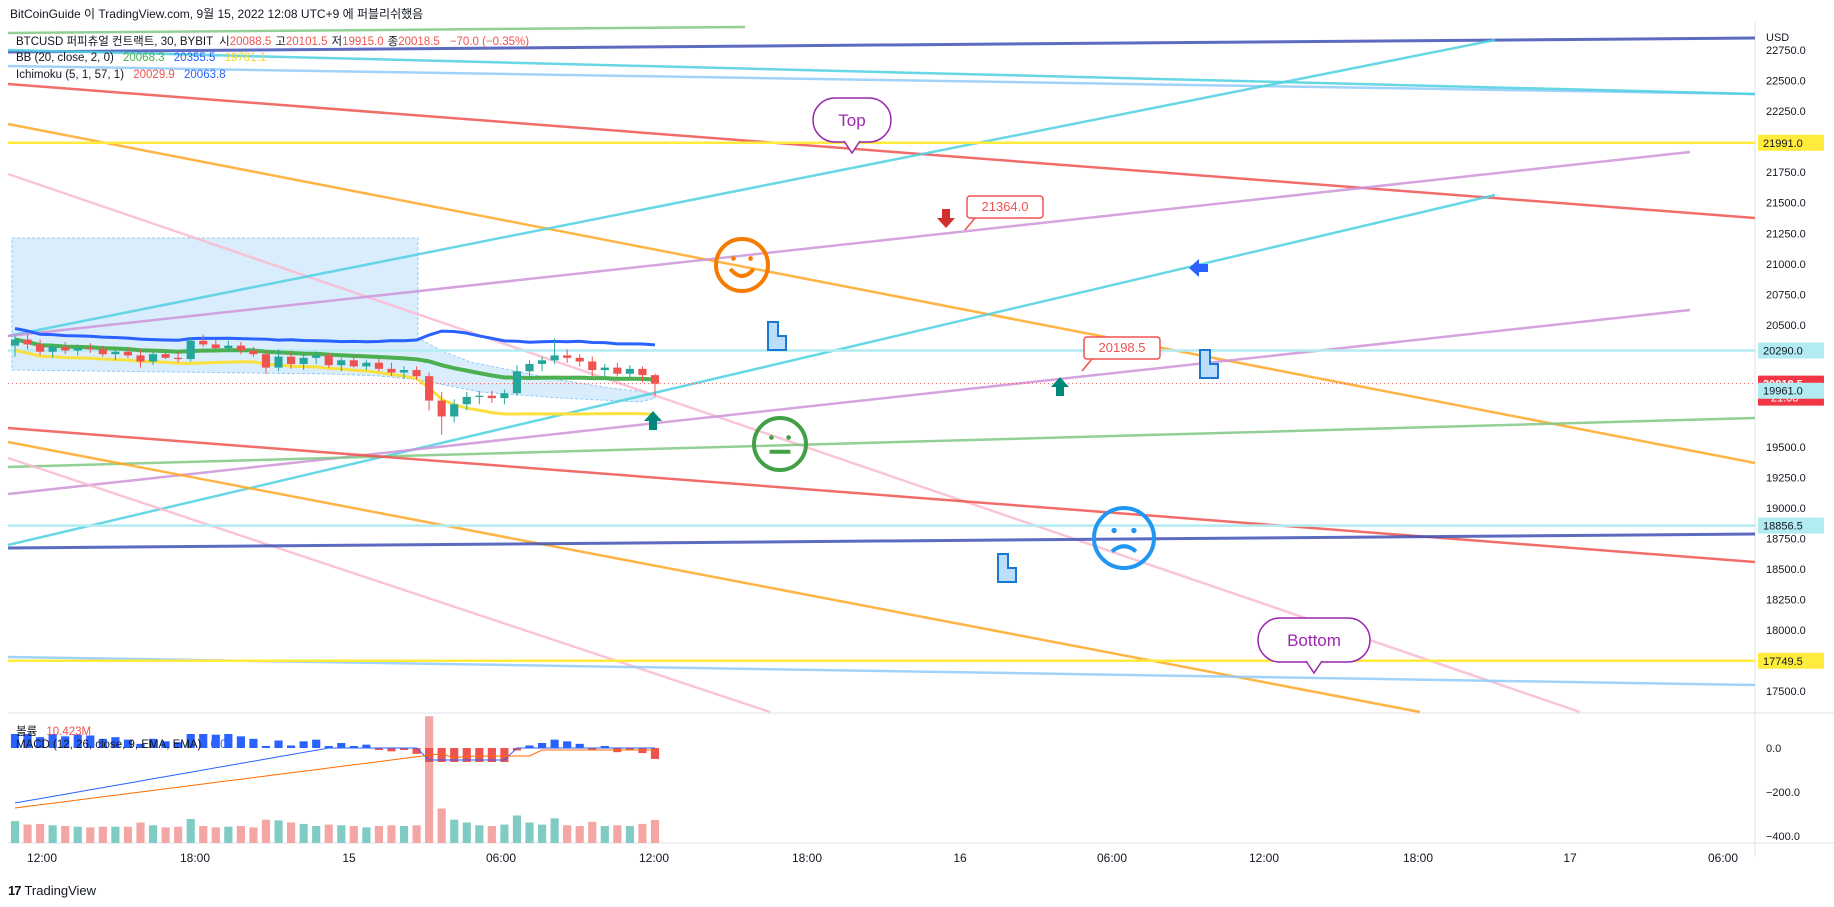 The height and width of the screenshot is (907, 1834). Describe the element at coordinates (1786, 448) in the screenshot. I see `price-tick-label: 19500.0` at that location.